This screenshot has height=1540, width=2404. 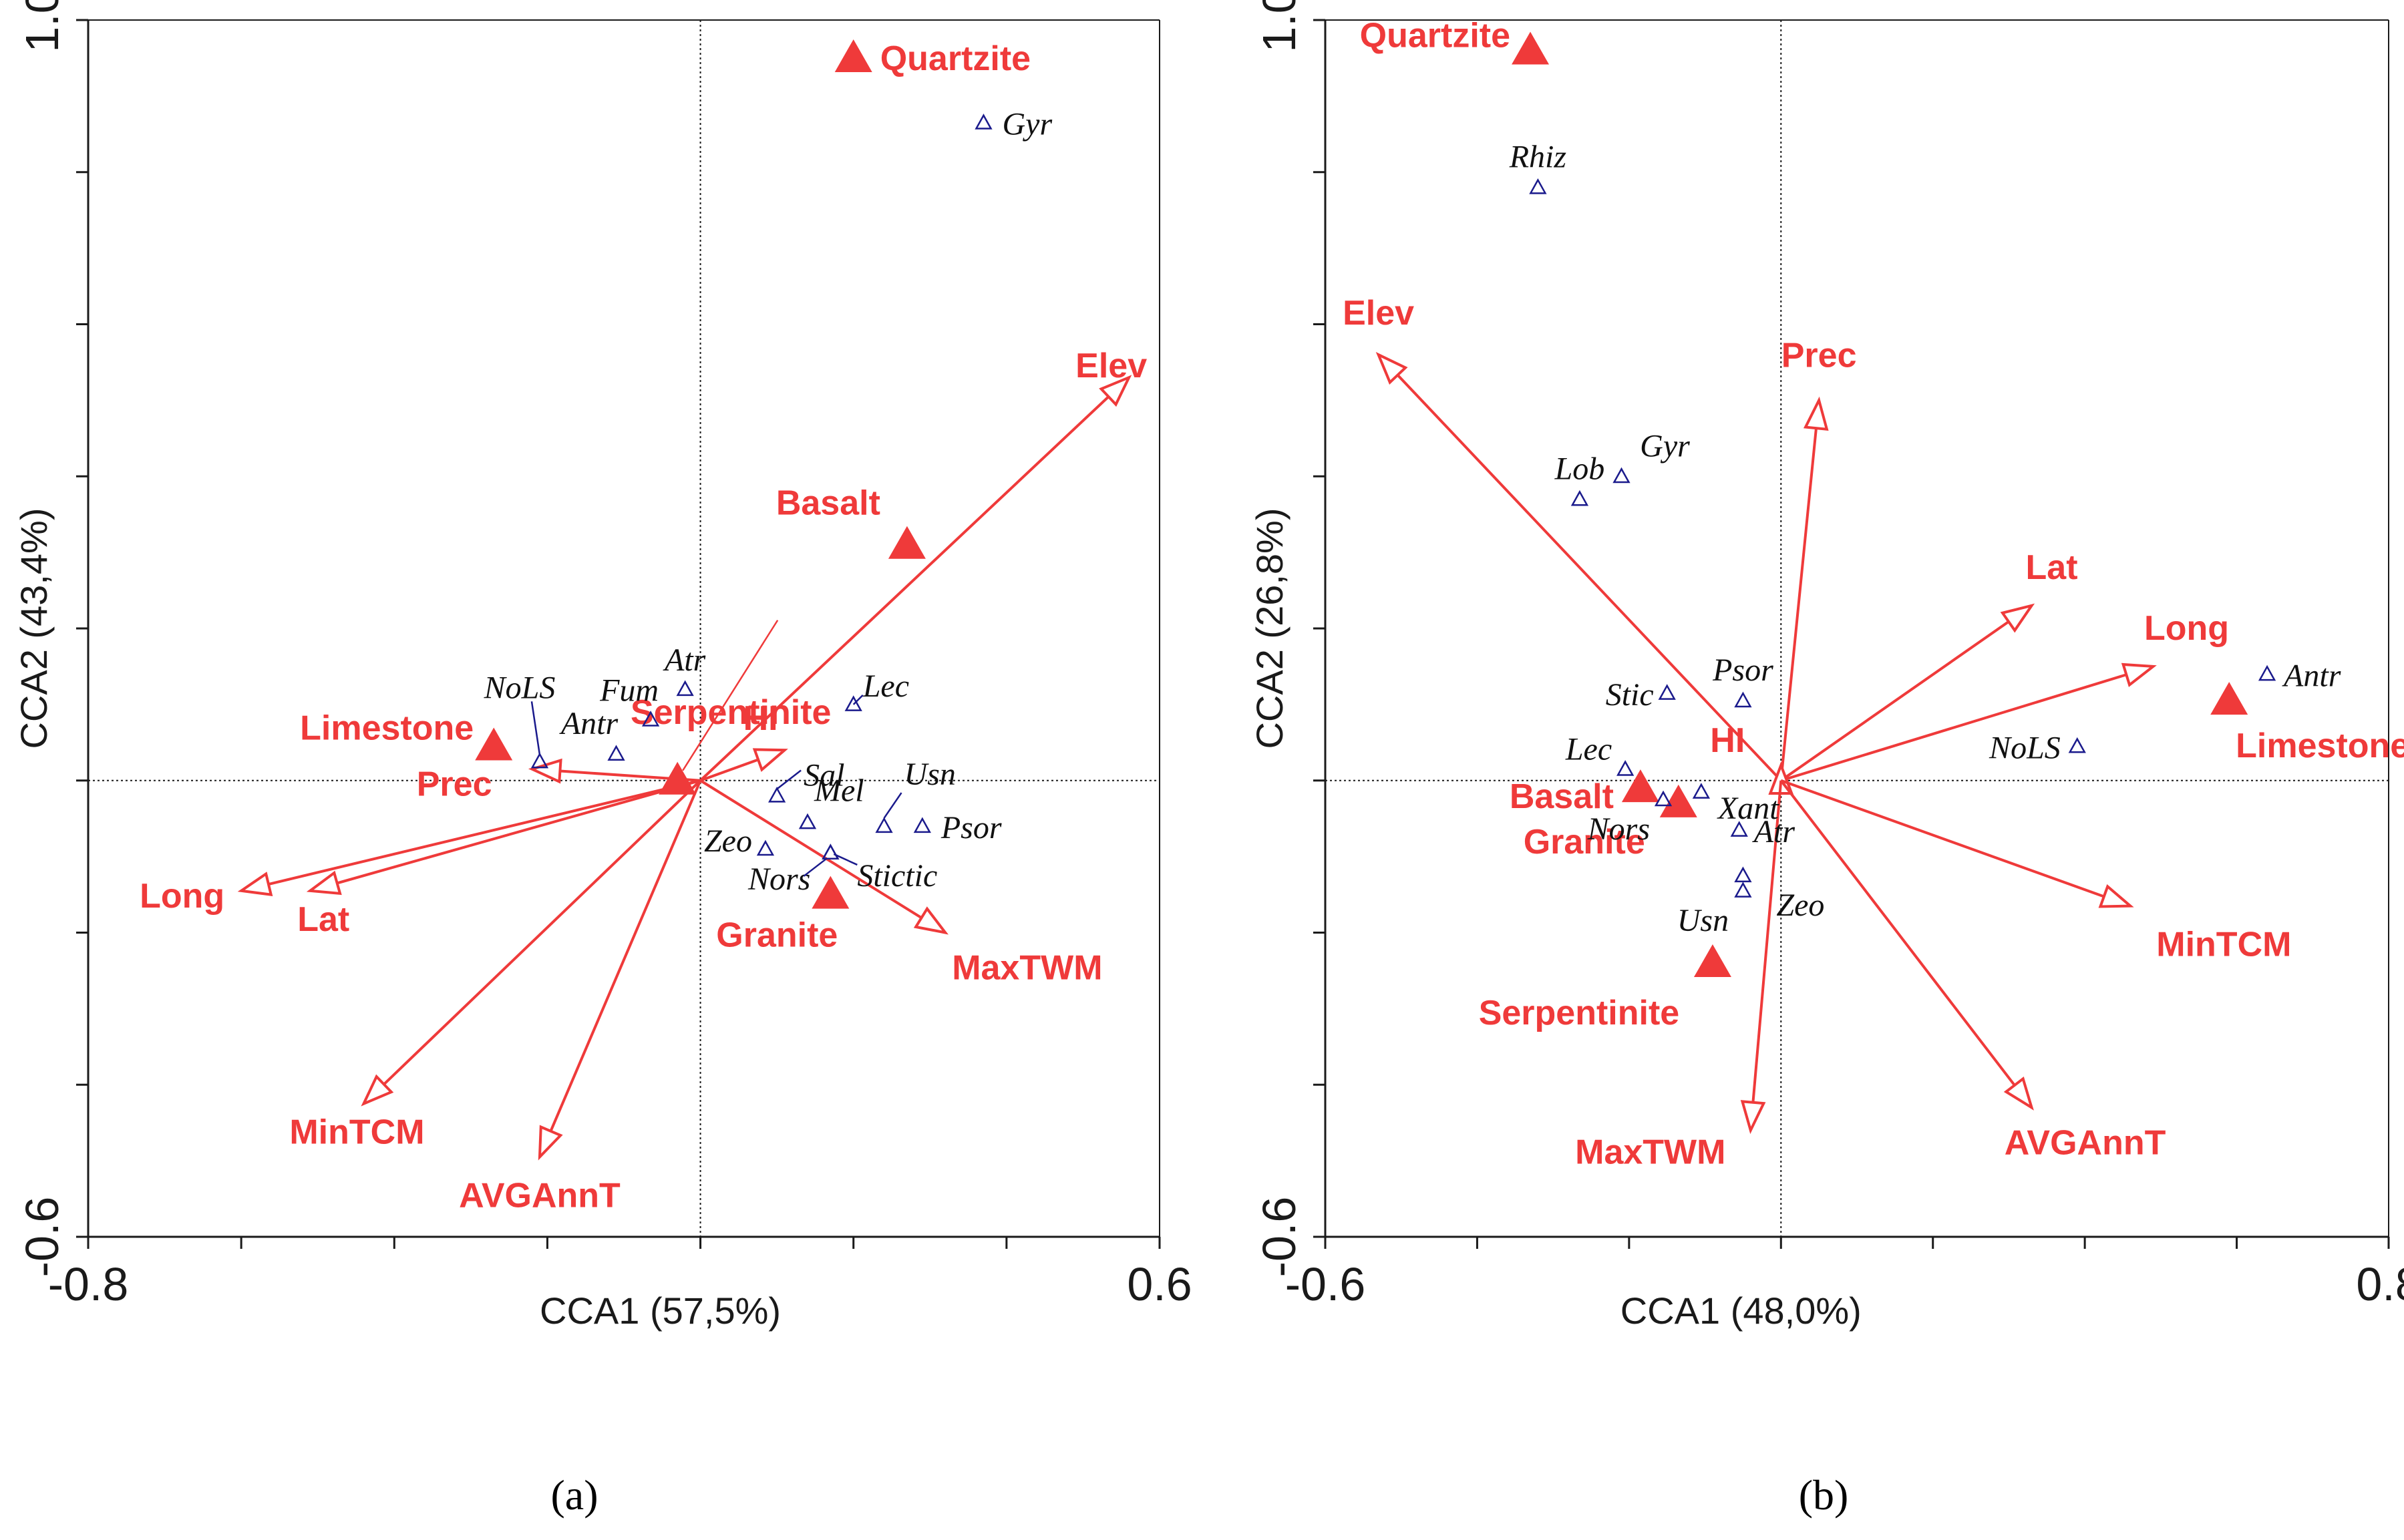 What do you see at coordinates (1269, 628) in the screenshot?
I see `y-axis-title: CCA2 (26,8%)` at bounding box center [1269, 628].